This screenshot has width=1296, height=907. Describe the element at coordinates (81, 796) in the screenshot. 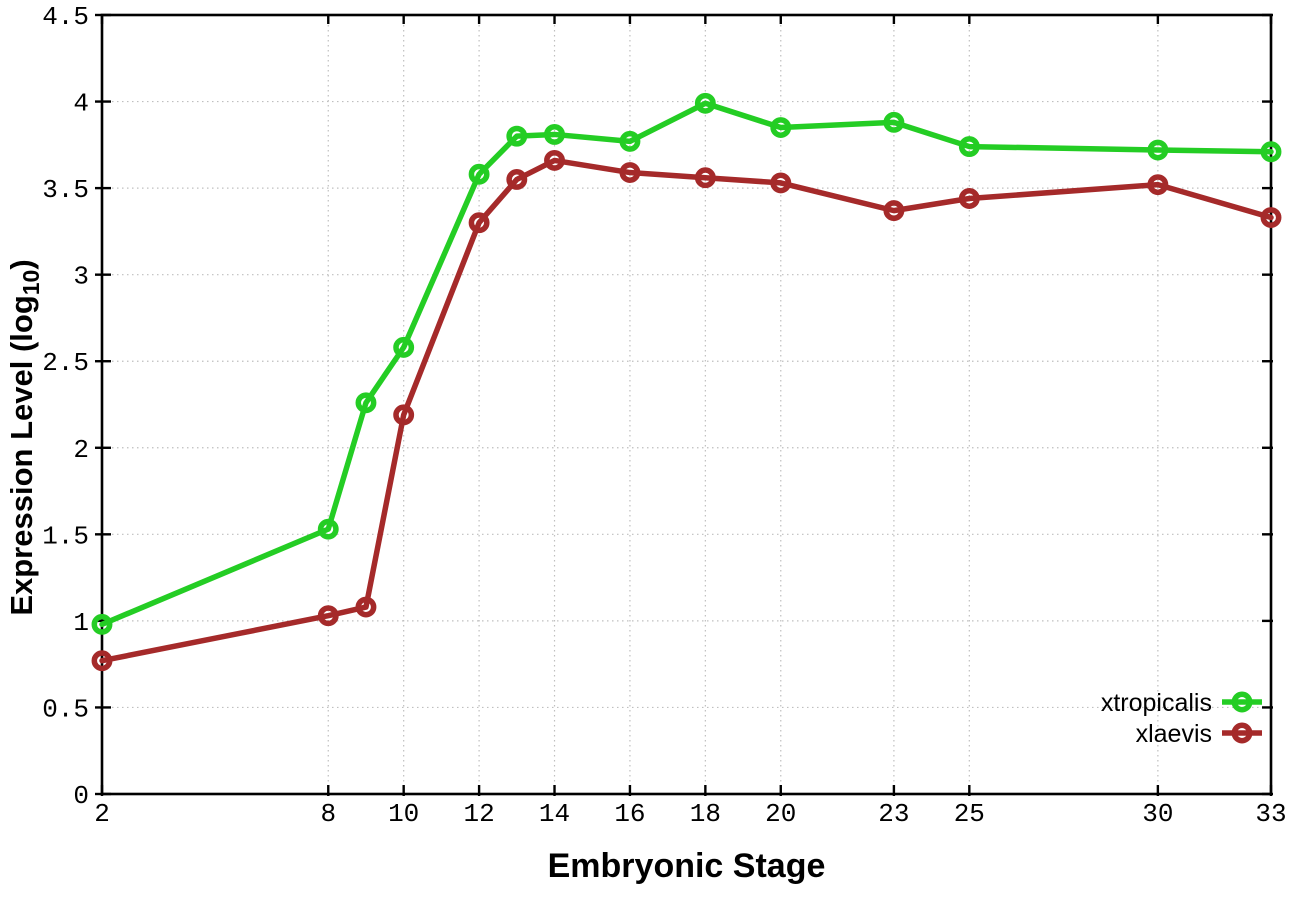

I see `y-tick-label: 0` at that location.